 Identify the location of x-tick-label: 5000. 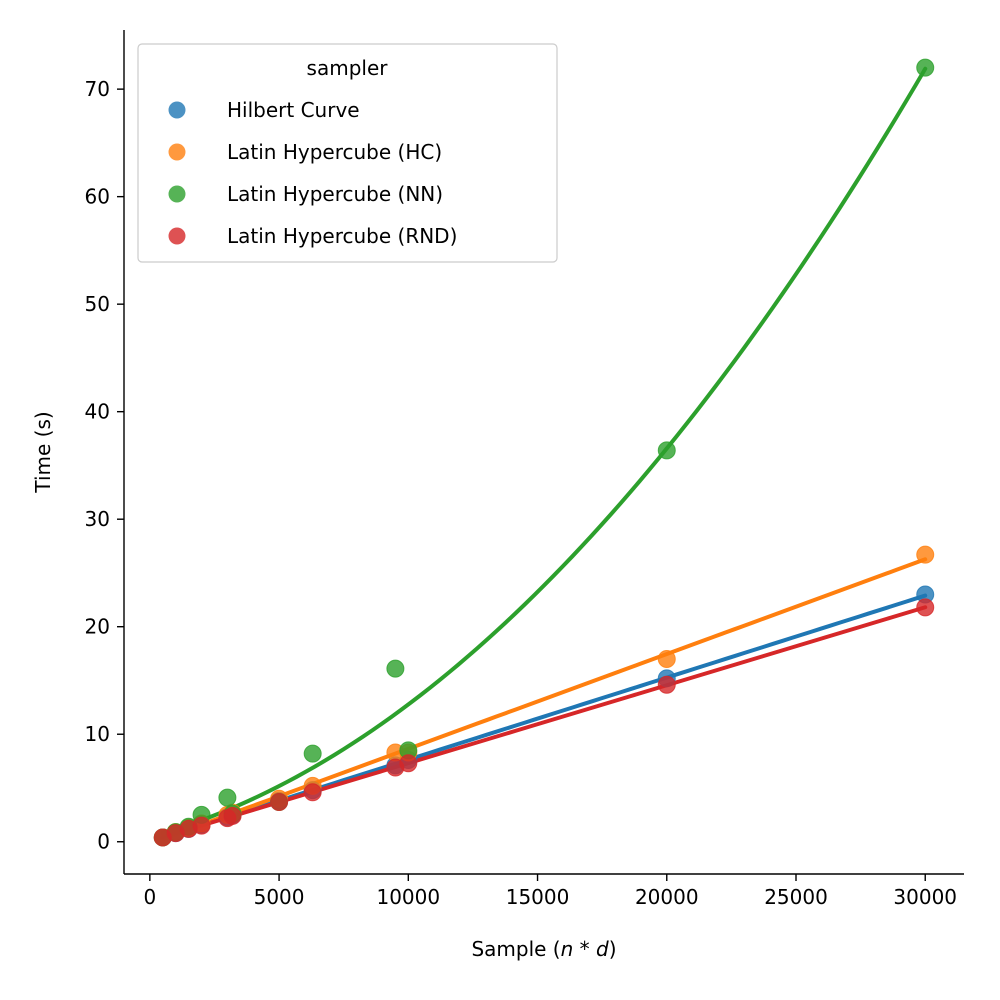
(279, 897).